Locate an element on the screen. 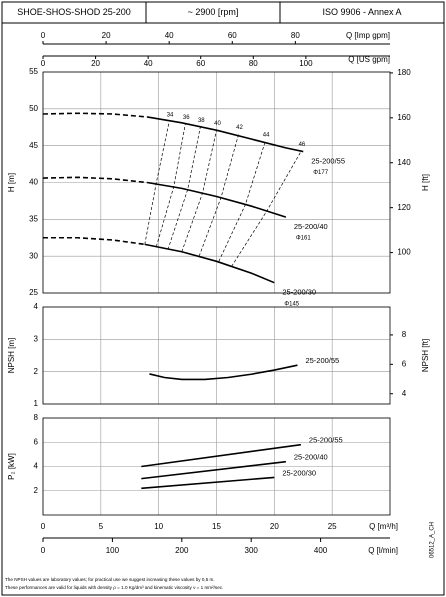 The image size is (446, 597). y2-axis-label: NPSH [ft] is located at coordinates (425, 355).